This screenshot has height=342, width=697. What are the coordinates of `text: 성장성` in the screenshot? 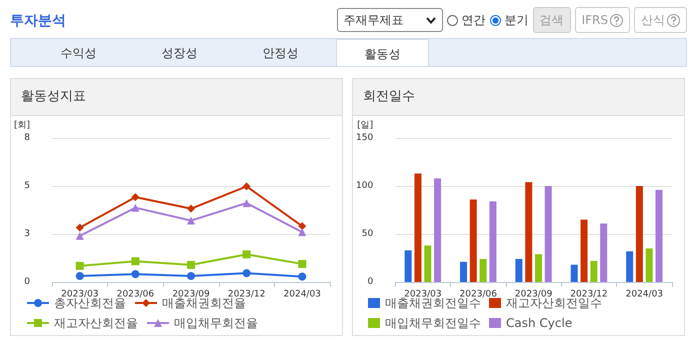 It's located at (179, 53).